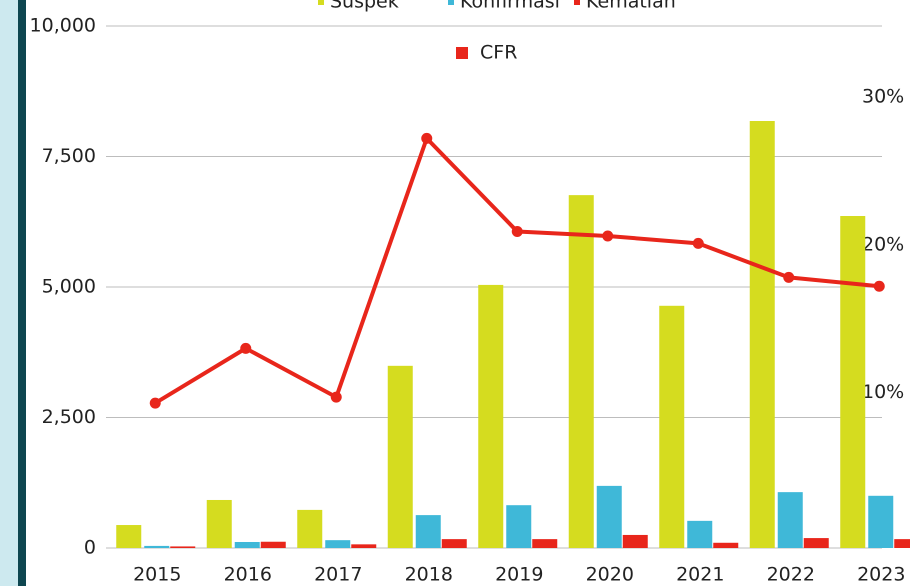  I want to click on y-tick-label: 5,000, so click(69, 287).